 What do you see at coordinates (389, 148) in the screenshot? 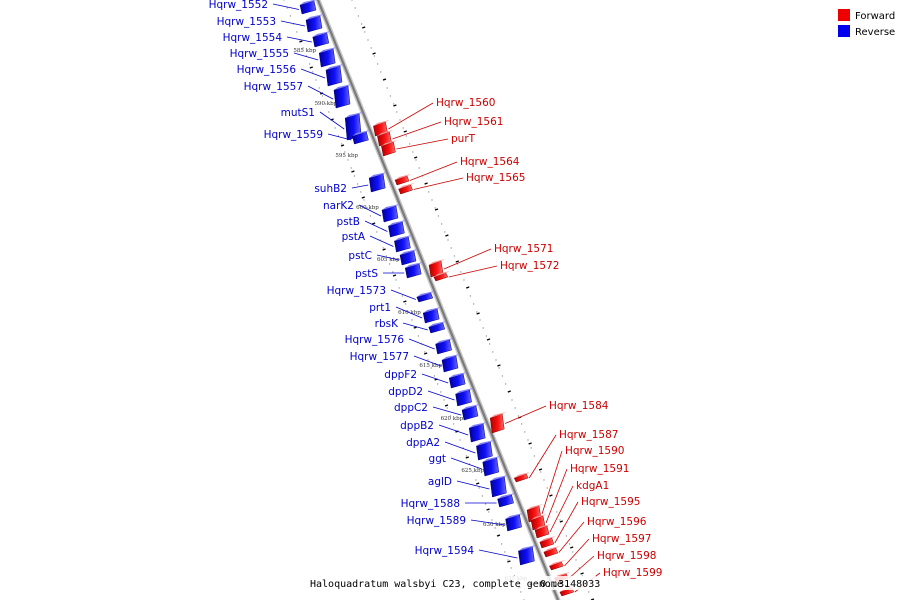
I see `gene-purt` at bounding box center [389, 148].